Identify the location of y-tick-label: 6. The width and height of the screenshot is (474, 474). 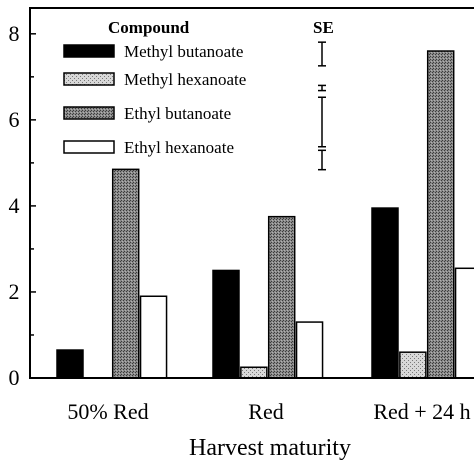
(14, 119).